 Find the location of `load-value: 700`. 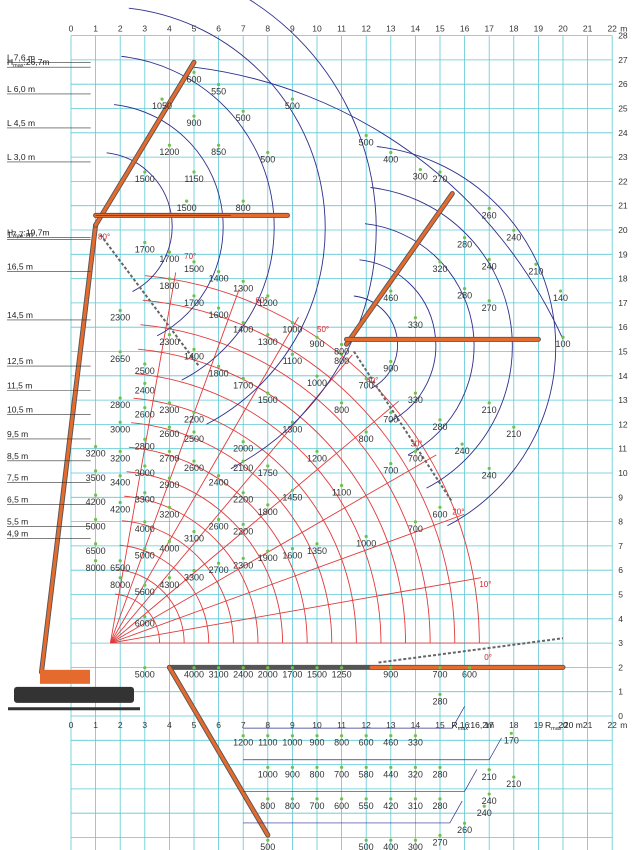

load-value: 700 is located at coordinates (366, 386).